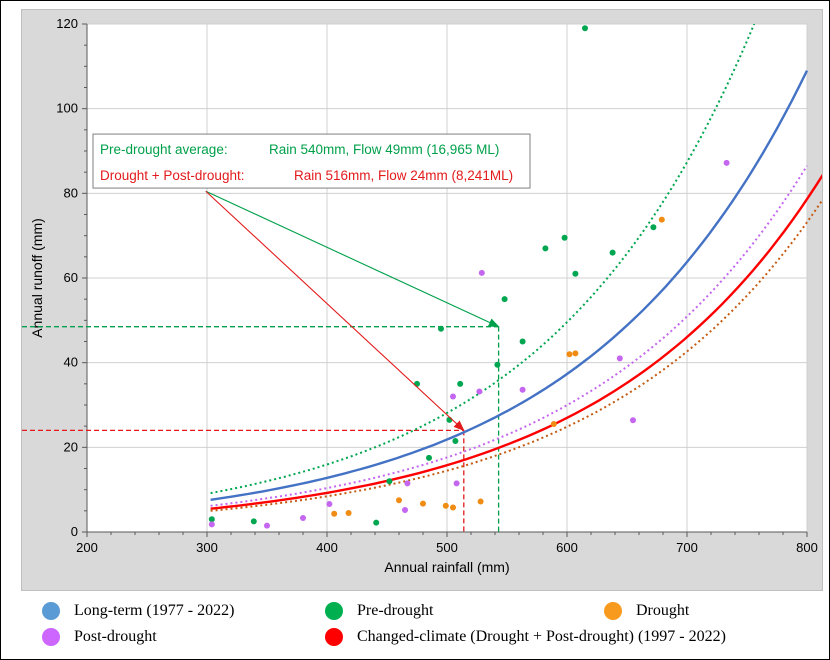 This screenshot has width=830, height=660. What do you see at coordinates (207, 547) in the screenshot?
I see `x-tick-label: 300` at bounding box center [207, 547].